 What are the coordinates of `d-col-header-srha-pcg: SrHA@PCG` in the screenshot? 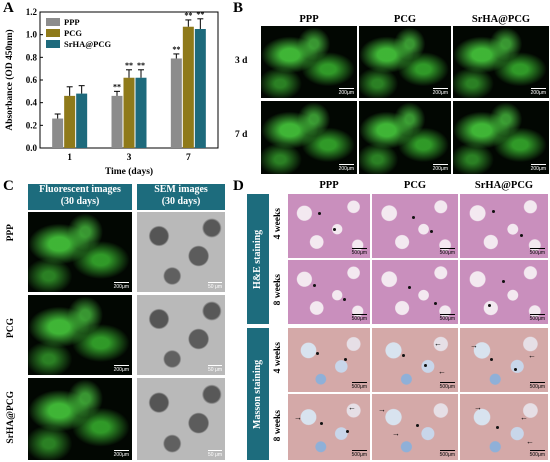 It's located at (504, 185).